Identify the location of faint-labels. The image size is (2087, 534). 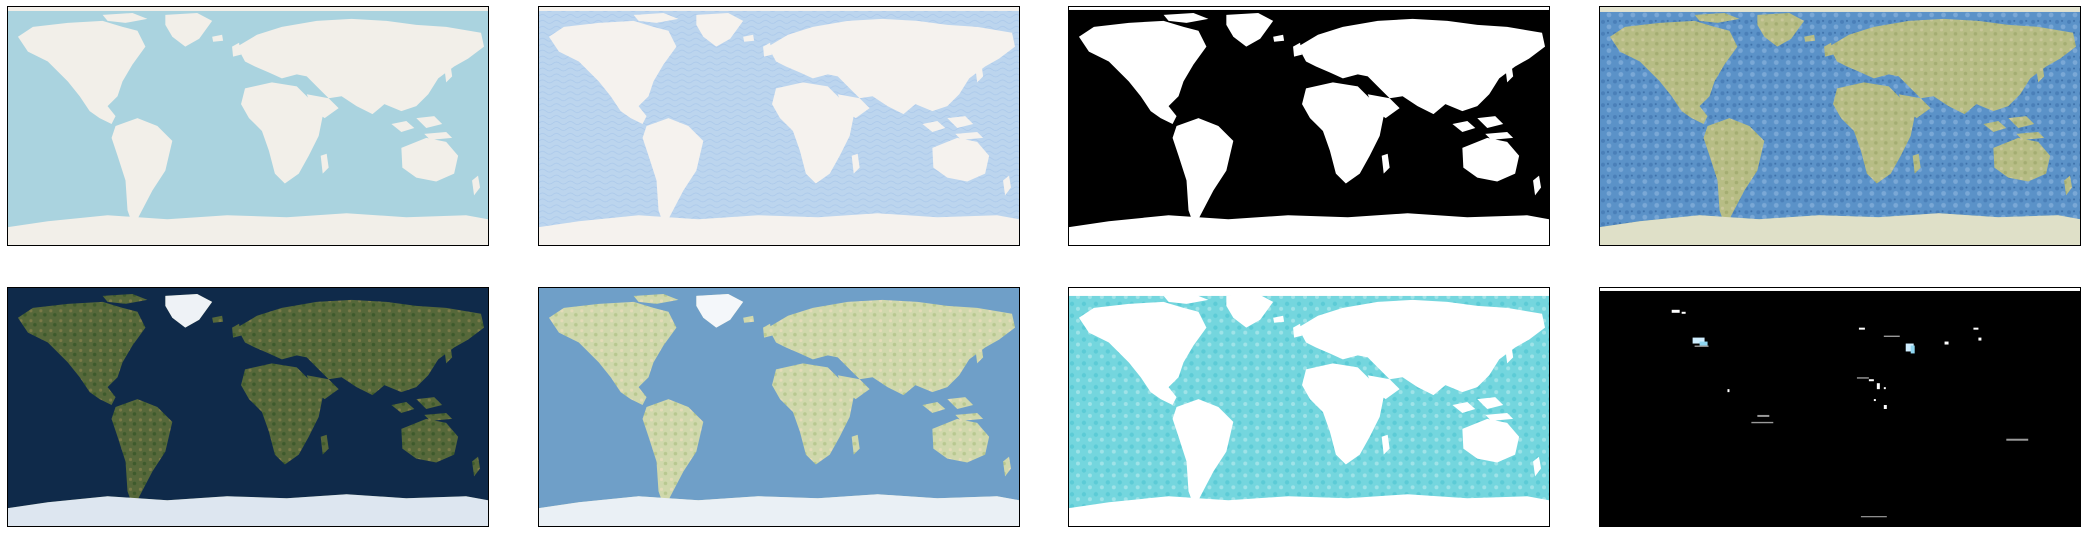
(1861, 426).